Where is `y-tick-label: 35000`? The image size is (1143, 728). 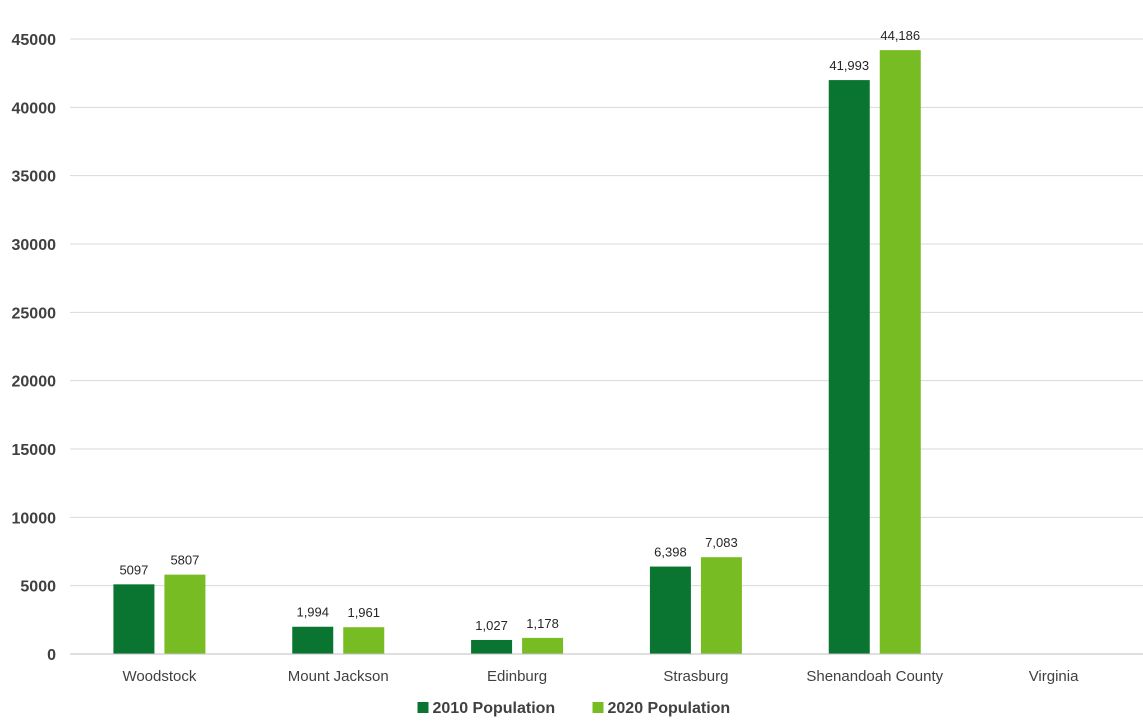 y-tick-label: 35000 is located at coordinates (34, 177).